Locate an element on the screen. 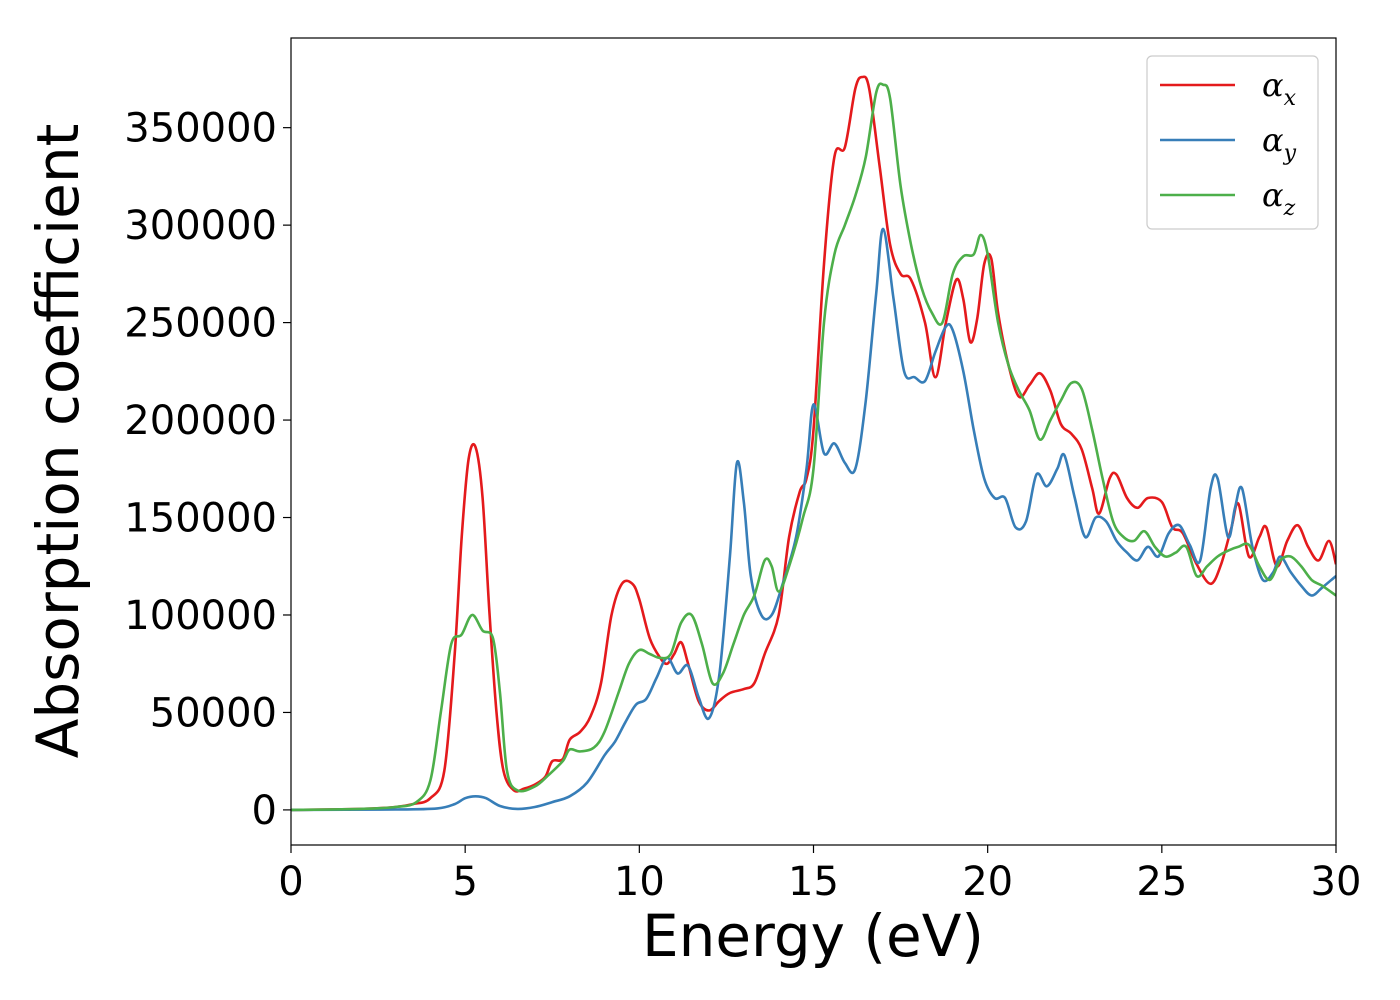 This screenshot has width=1400, height=1000. legend: αx αy αz is located at coordinates (1232, 142).